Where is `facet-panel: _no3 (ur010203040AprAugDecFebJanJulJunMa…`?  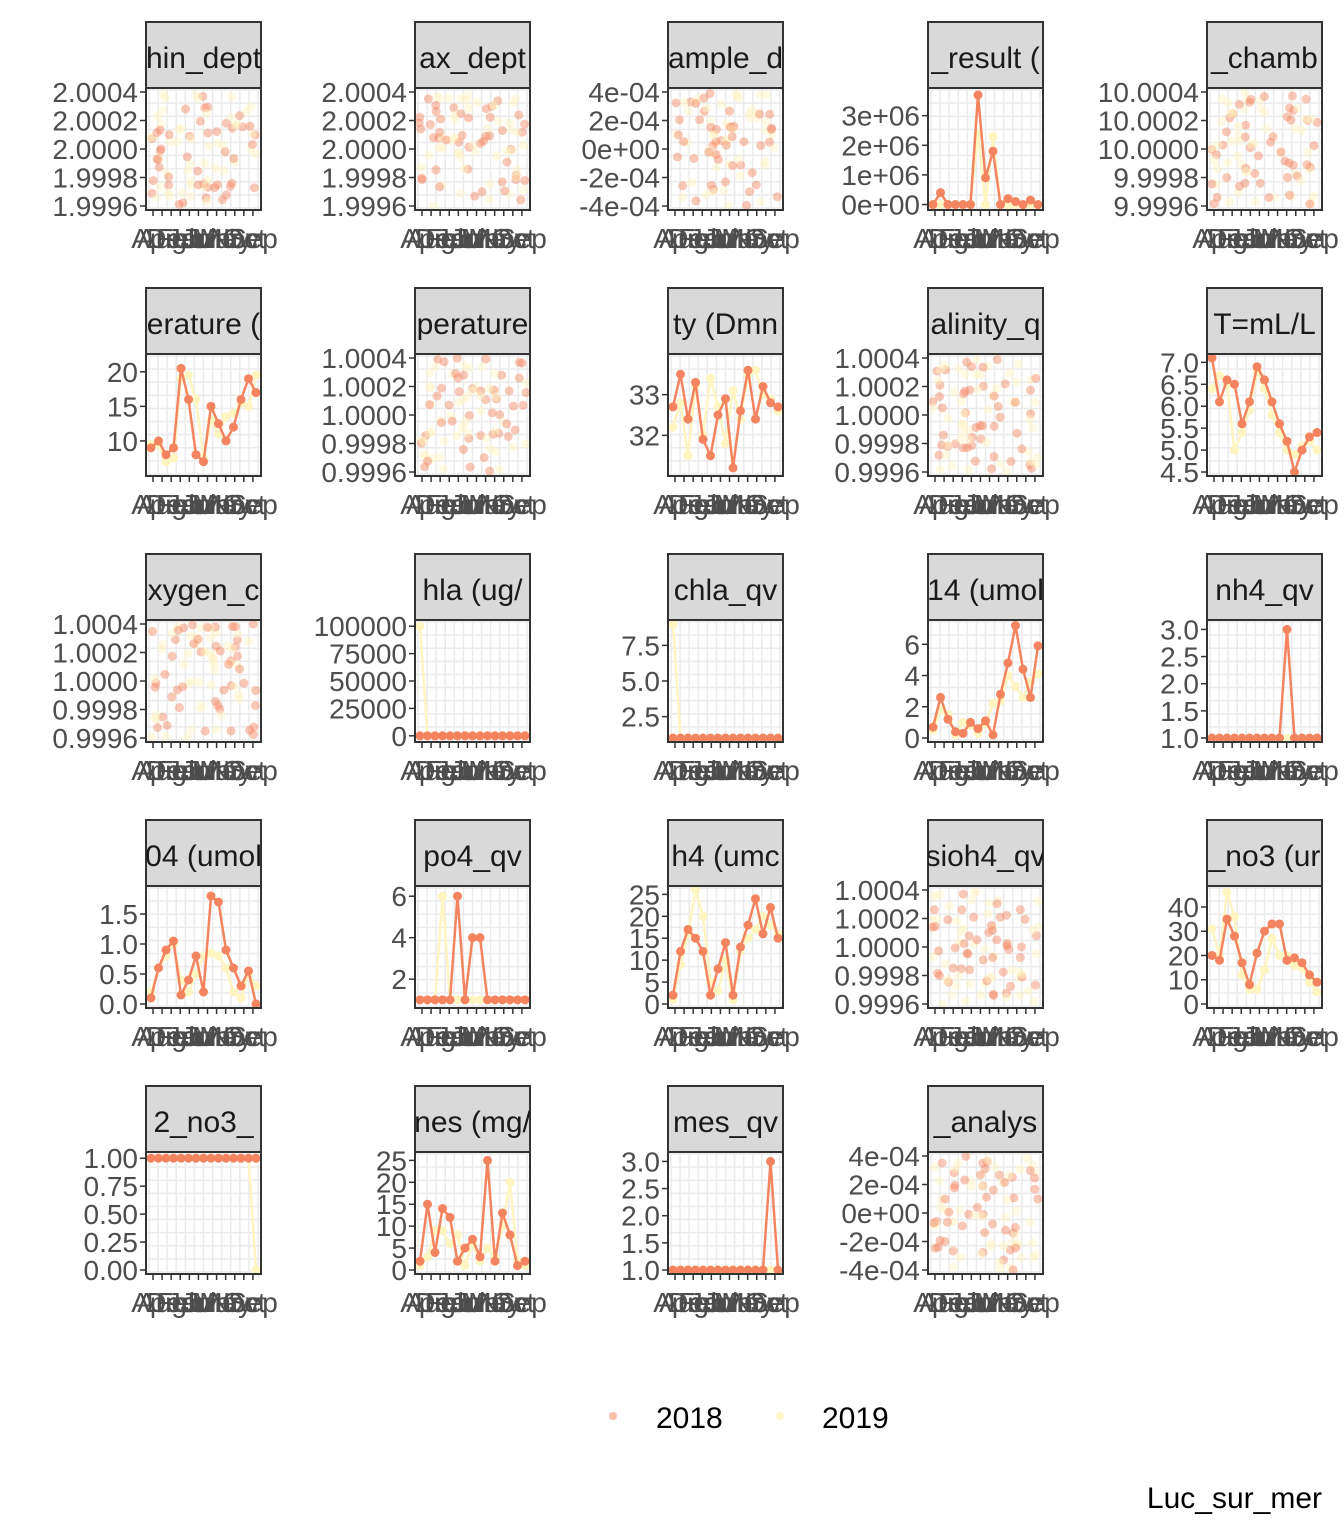
facet-panel: _no3 (ur010203040AprAugDecFebJanJulJunMa… is located at coordinates (1253, 935).